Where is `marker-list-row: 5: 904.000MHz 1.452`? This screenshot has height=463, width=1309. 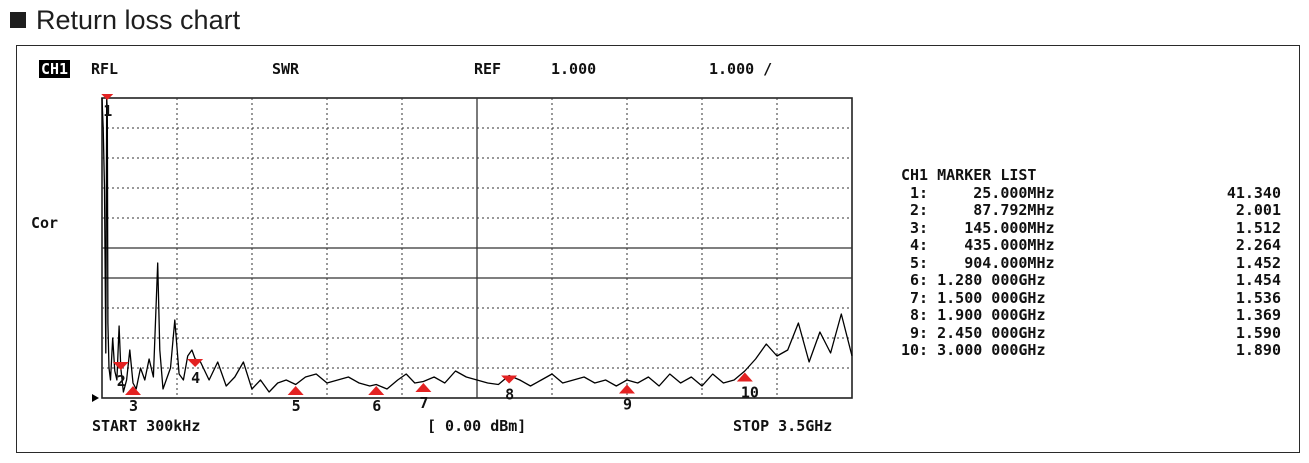
marker-list-row: 5: 904.000MHz 1.452 is located at coordinates (1091, 263).